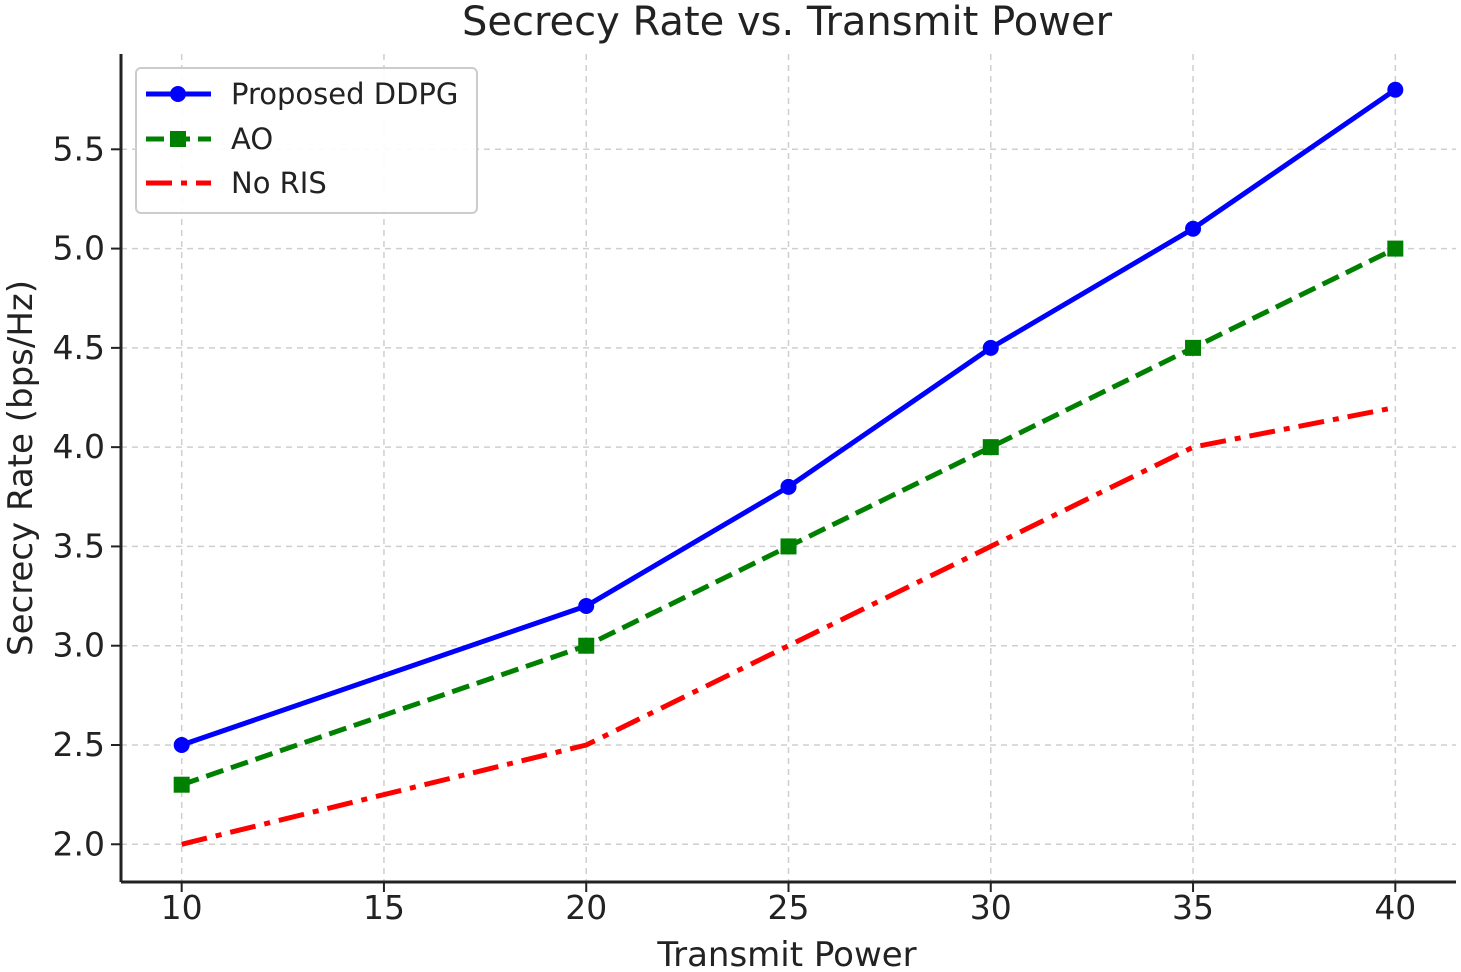 This screenshot has height=972, width=1461. Describe the element at coordinates (279, 183) in the screenshot. I see `legend-label-no-ris: No RIS` at that location.